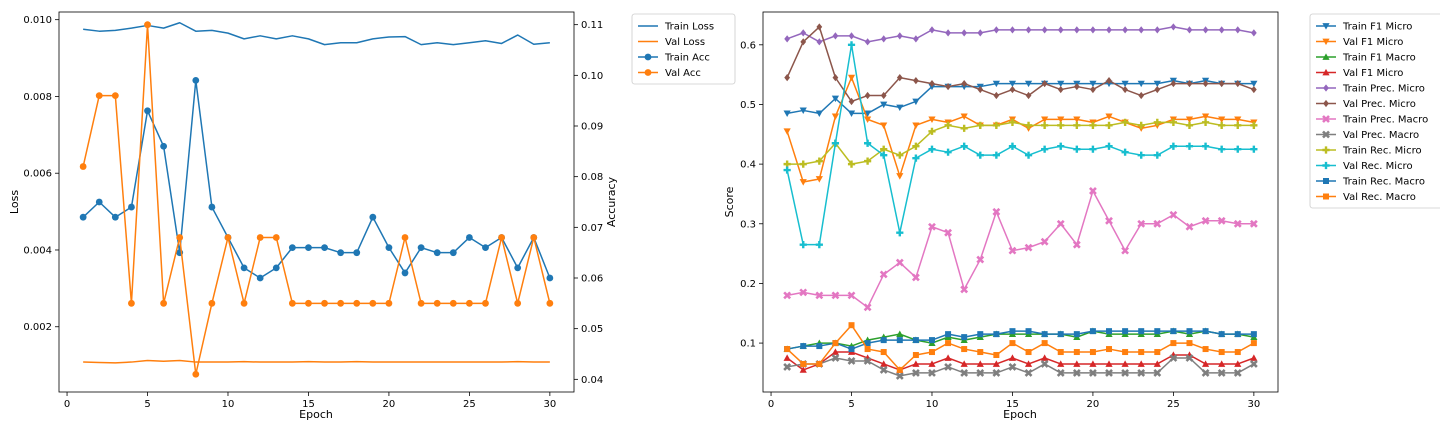  Describe the element at coordinates (1377, 27) in the screenshot. I see `legend-label-train-f1-micro: Train F1 Micro` at that location.